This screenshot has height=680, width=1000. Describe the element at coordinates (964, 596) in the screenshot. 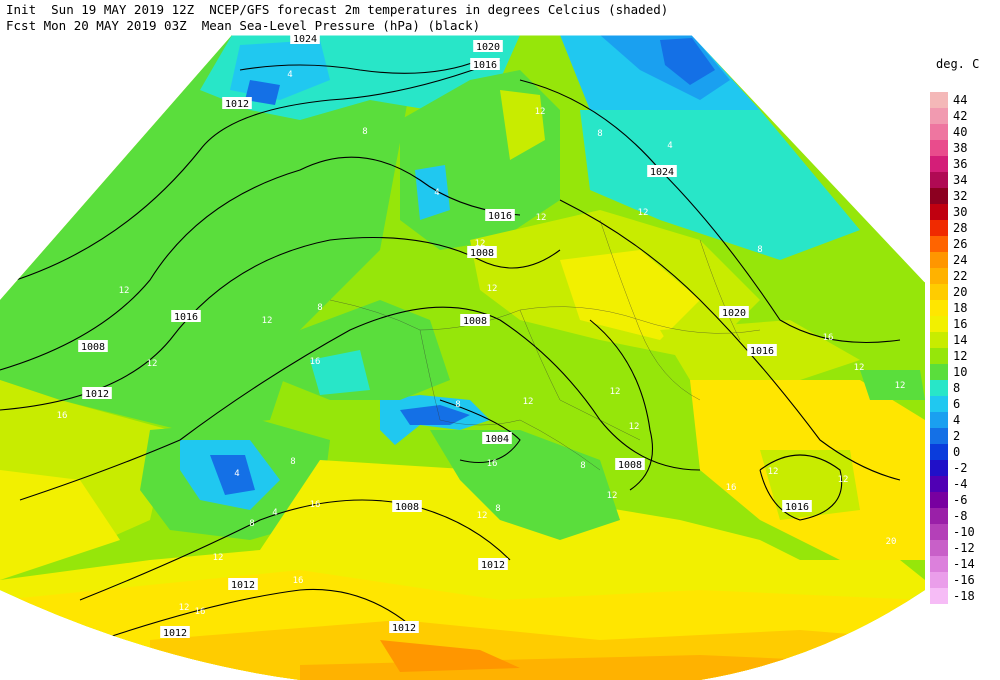

I see `legend-label: -18` at that location.